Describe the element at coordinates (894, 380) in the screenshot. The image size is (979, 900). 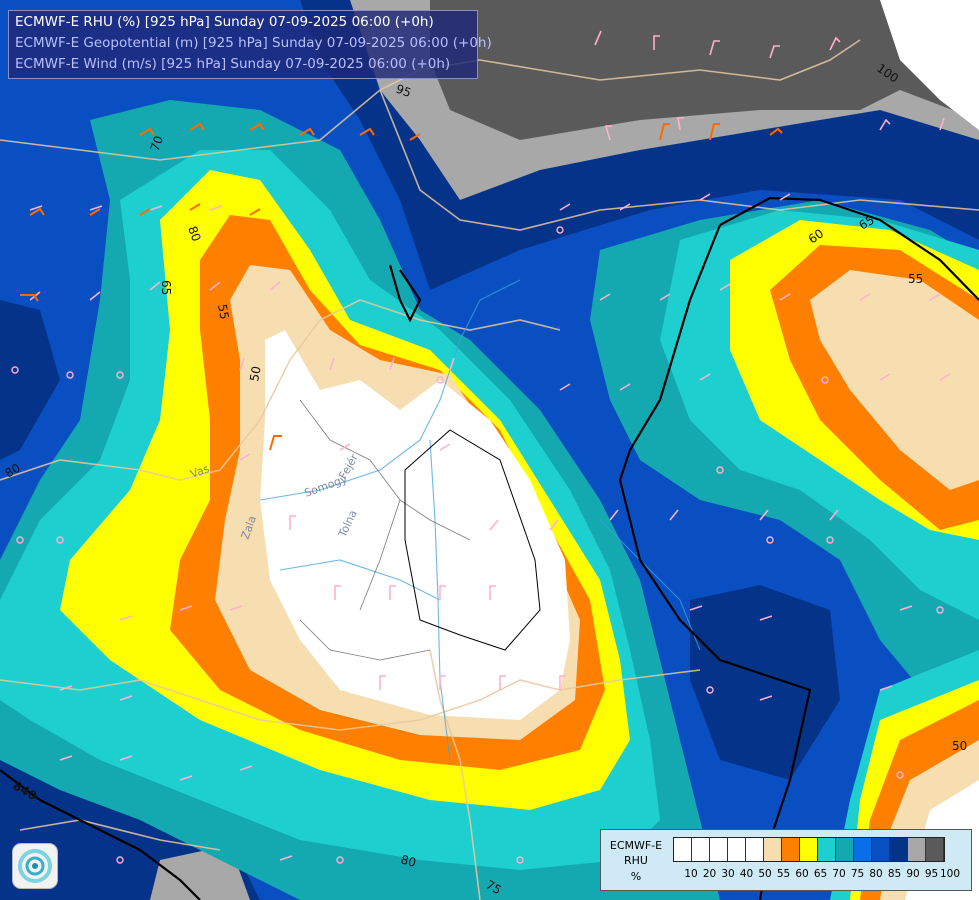
I see `rhu-band-55-60-east` at that location.